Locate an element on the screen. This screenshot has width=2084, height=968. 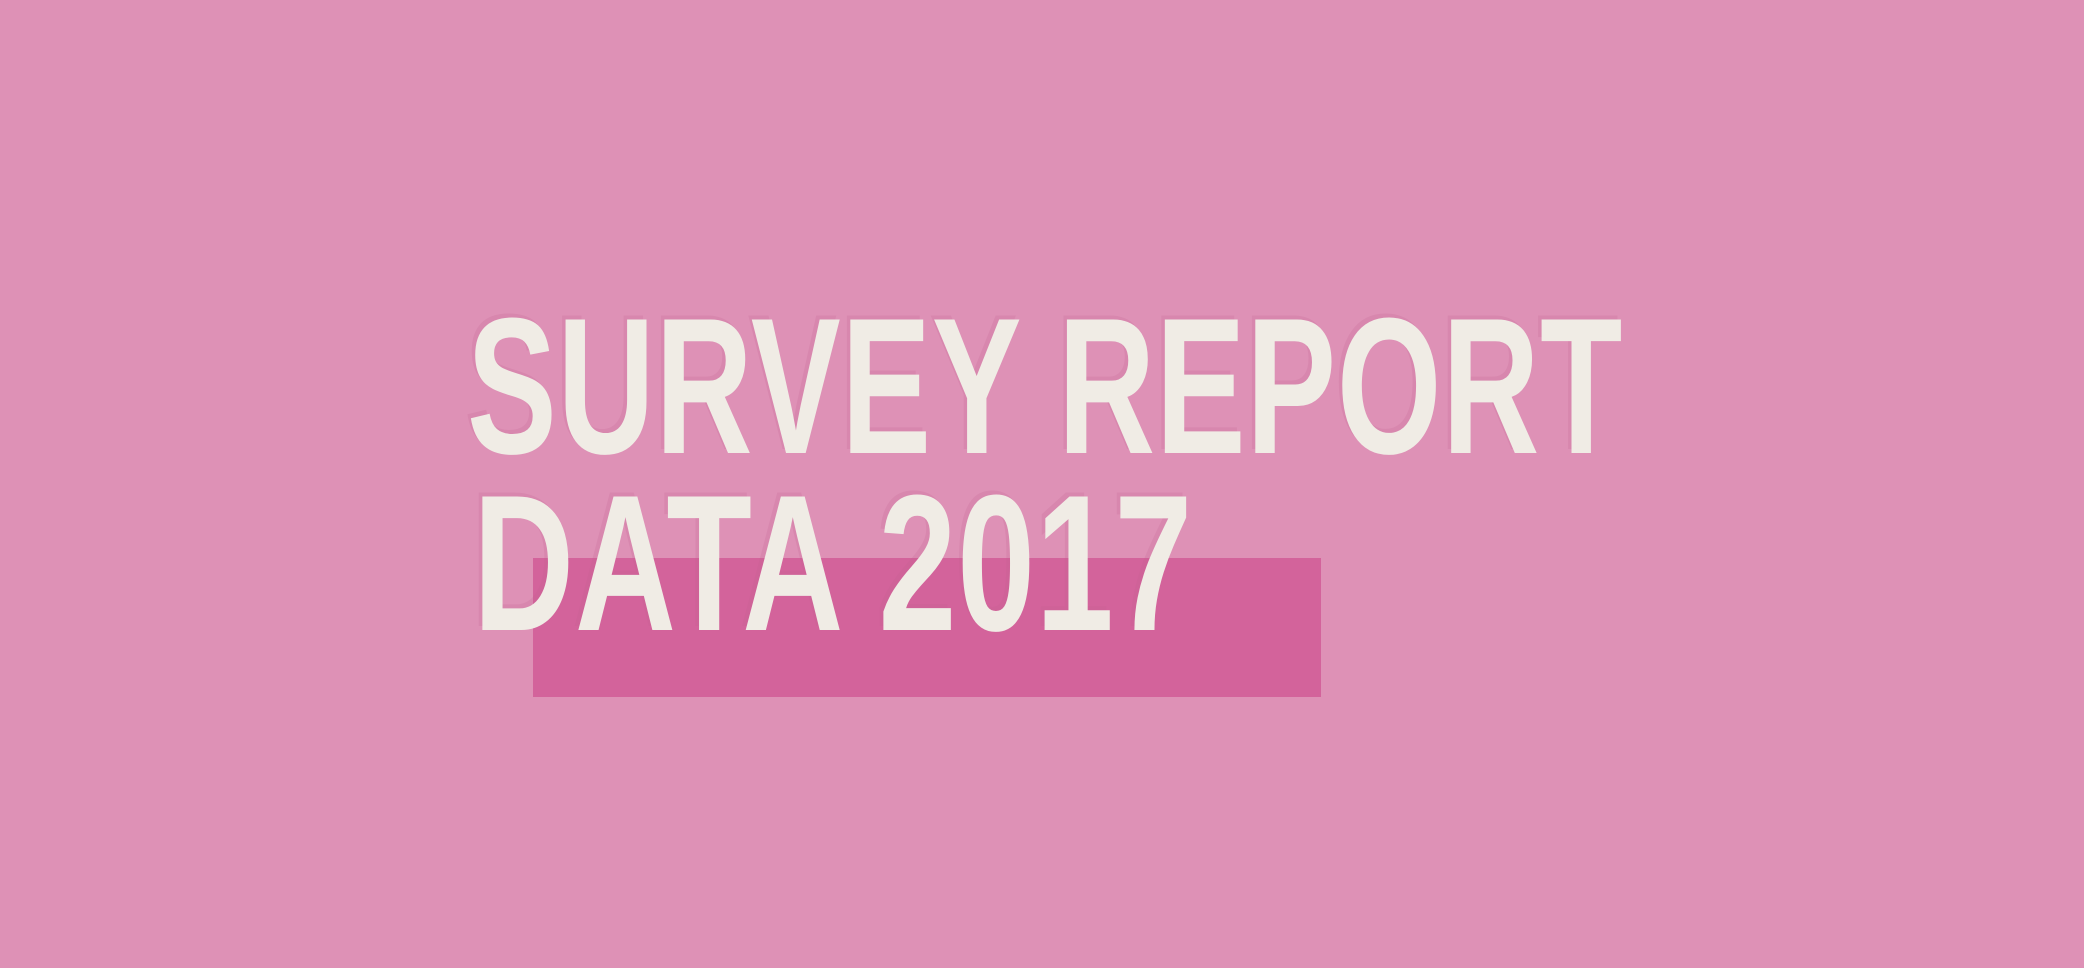
title-line-2: DATA 2017 is located at coordinates (833, 563).